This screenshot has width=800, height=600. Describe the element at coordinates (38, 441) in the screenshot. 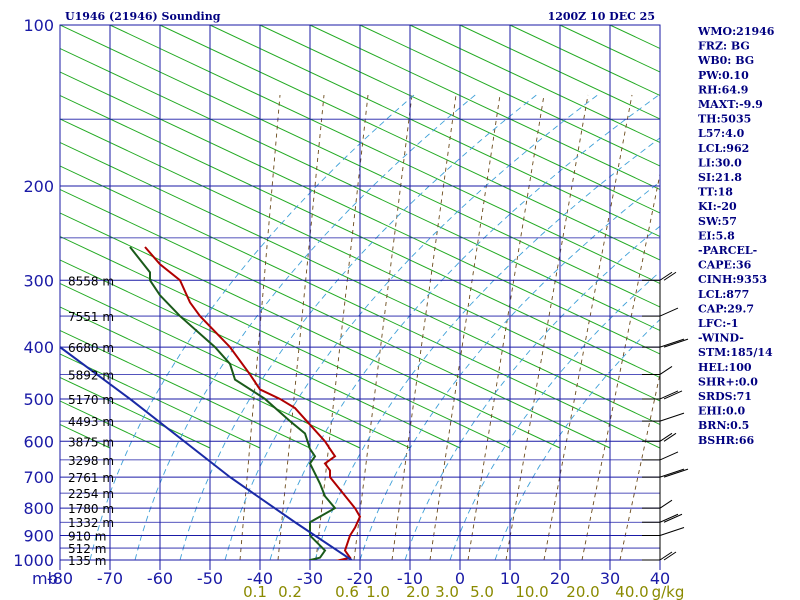

I see `y-tick-label: 600` at that location.